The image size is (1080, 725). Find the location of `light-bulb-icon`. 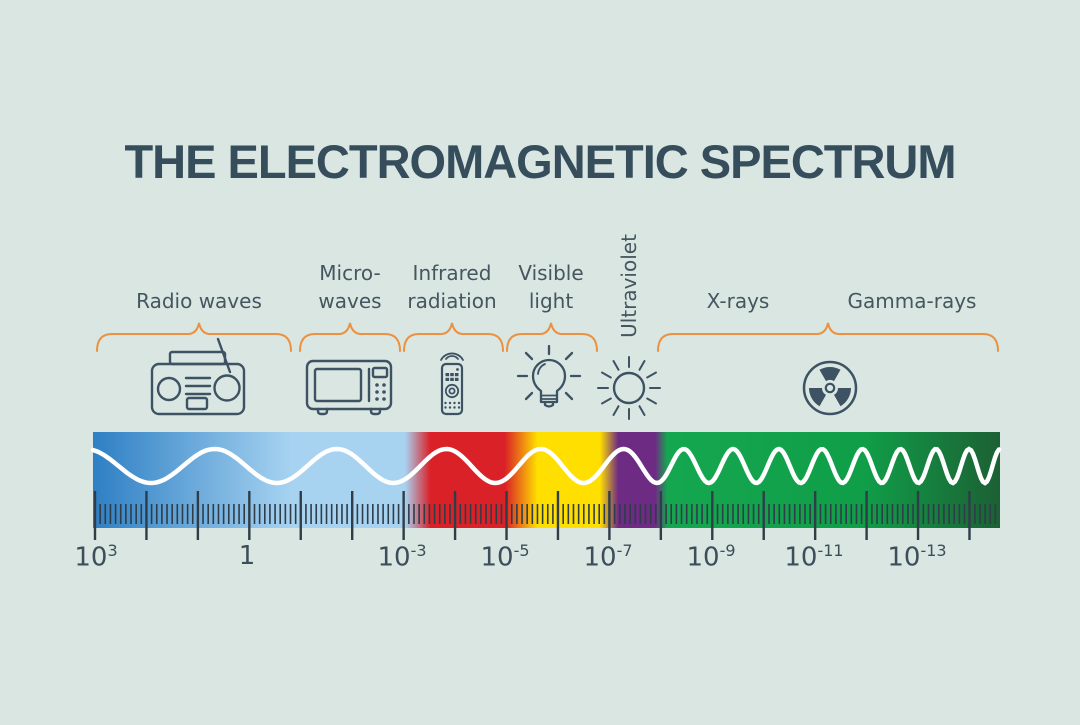

light-bulb-icon is located at coordinates (549, 376).